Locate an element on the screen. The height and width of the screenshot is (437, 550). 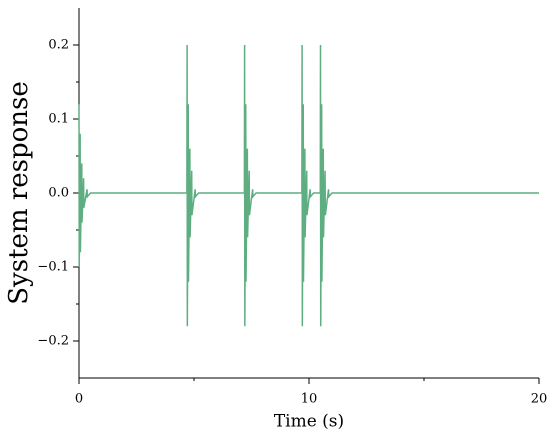
y-axis-label: System response is located at coordinates (19, 193).